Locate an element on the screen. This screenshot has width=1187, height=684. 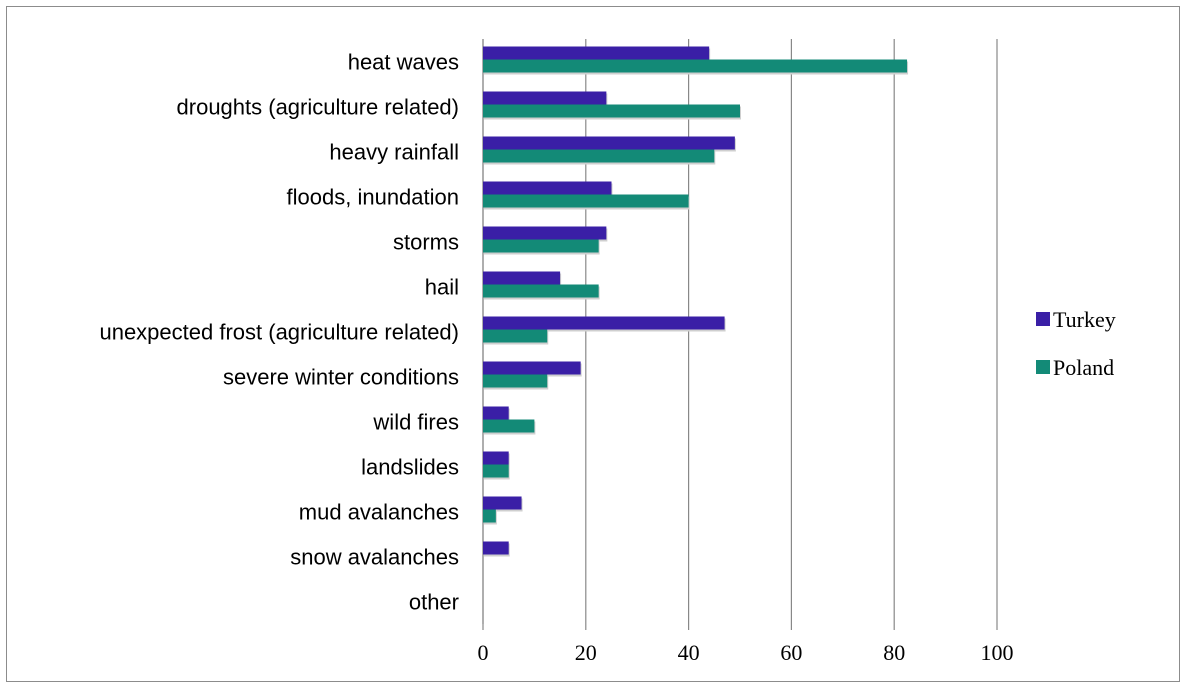
category-label: unexpected frost (agriculture related) is located at coordinates (279, 332).